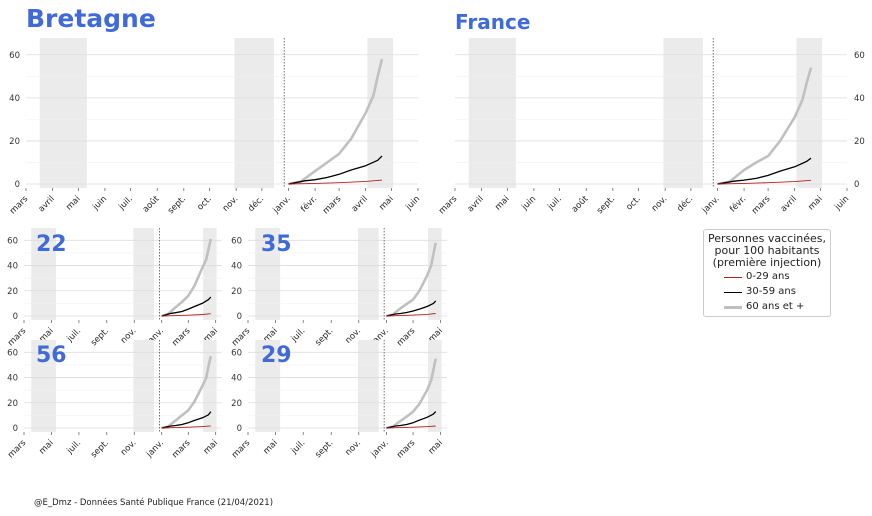  I want to click on legend-item-young: 0-29 ans, so click(757, 277).